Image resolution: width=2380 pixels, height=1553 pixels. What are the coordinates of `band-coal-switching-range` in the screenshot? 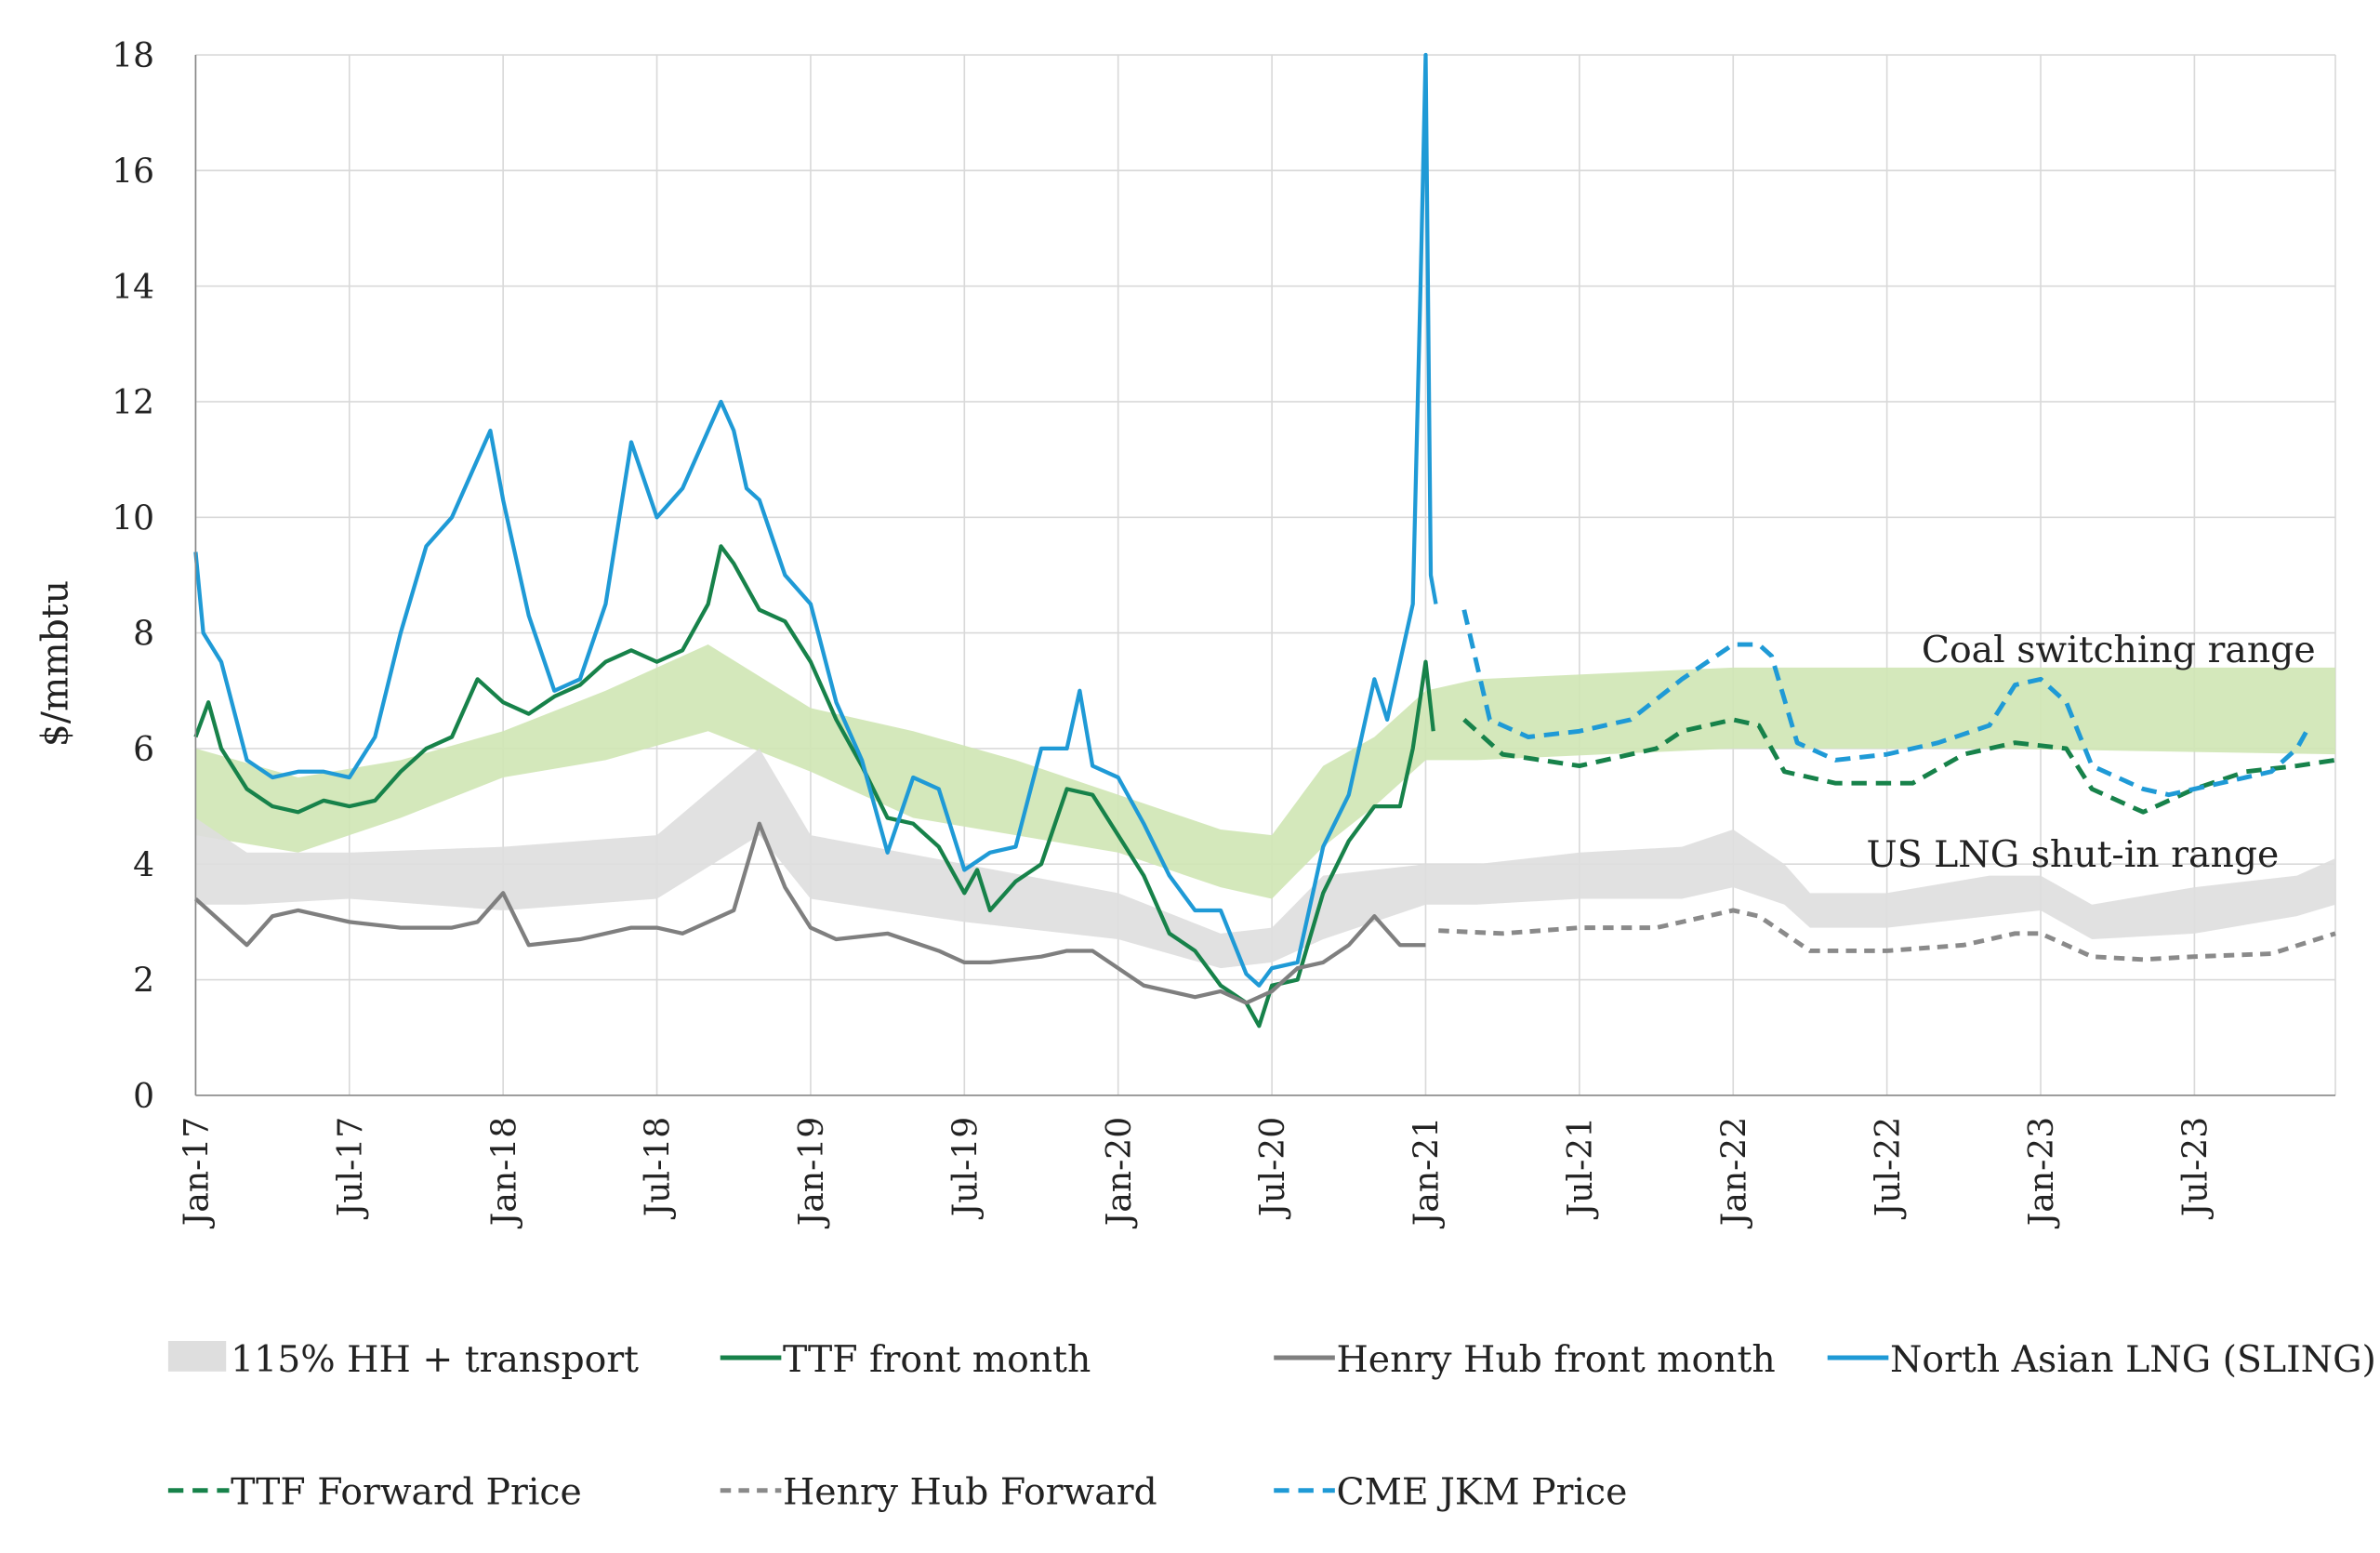 It's located at (1265, 771).